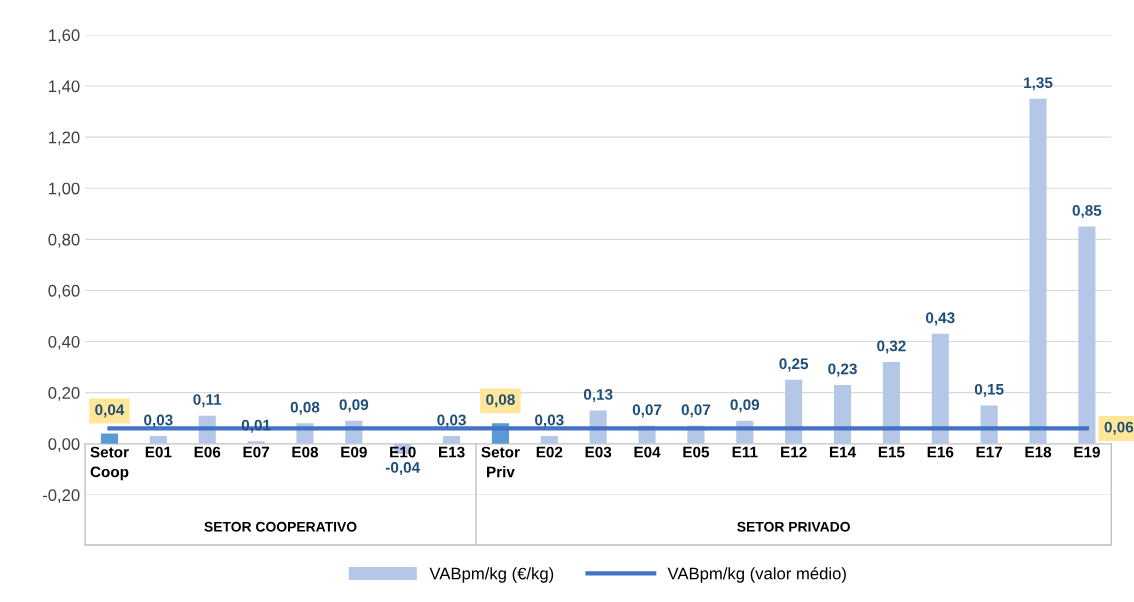 The height and width of the screenshot is (602, 1134). Describe the element at coordinates (64, 342) in the screenshot. I see `y-tick-label: 0,40` at that location.